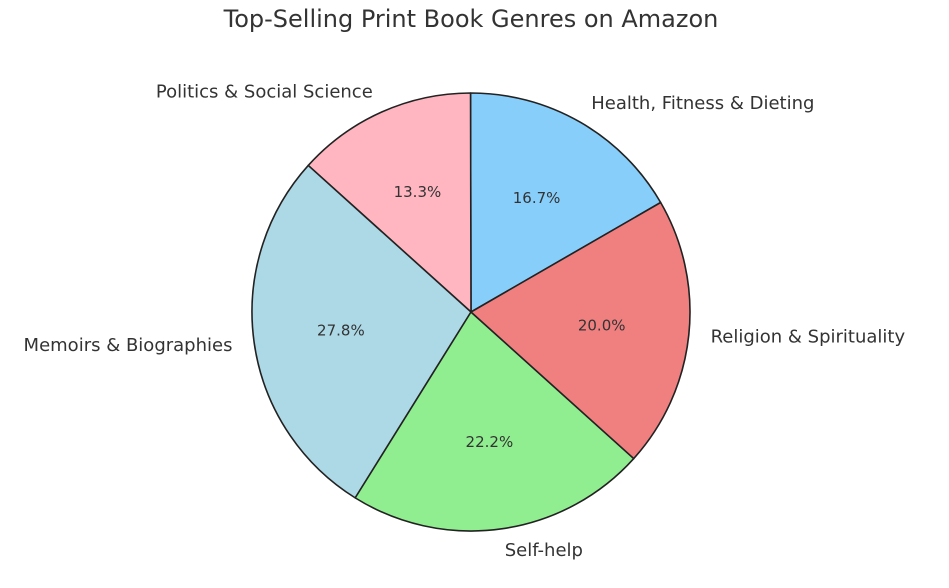 This screenshot has width=949, height=588. Describe the element at coordinates (808, 337) in the screenshot. I see `category-label-religion-and-spirituality: Religion & Spirituality` at that location.